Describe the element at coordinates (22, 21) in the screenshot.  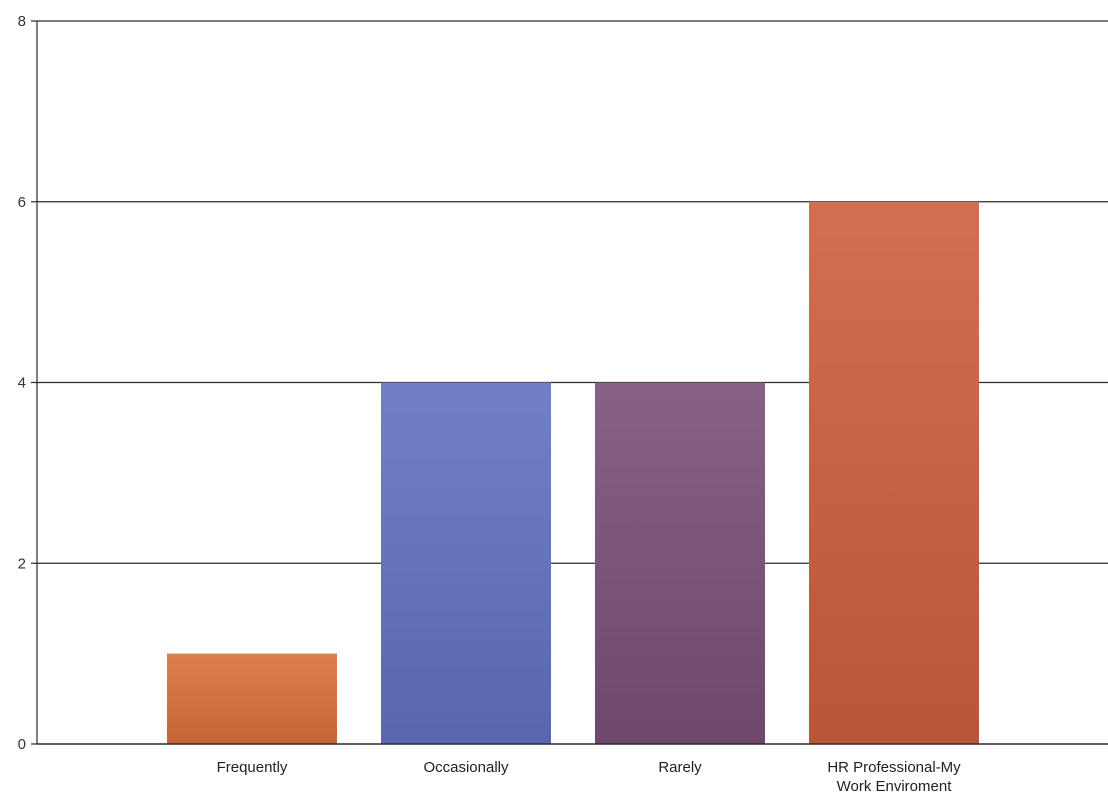
I see `y-tick-label: 8` at that location.